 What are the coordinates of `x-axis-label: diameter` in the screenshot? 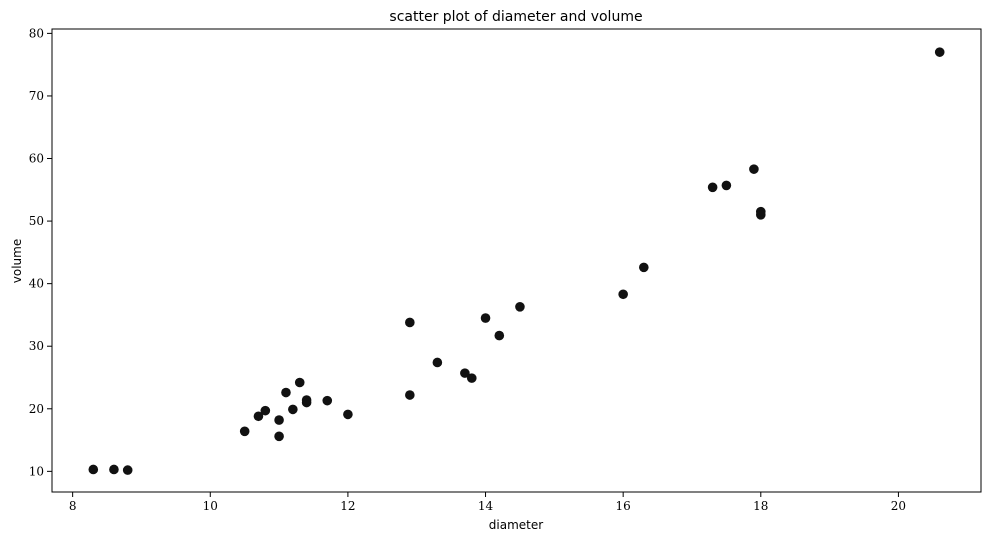 It's located at (516, 525).